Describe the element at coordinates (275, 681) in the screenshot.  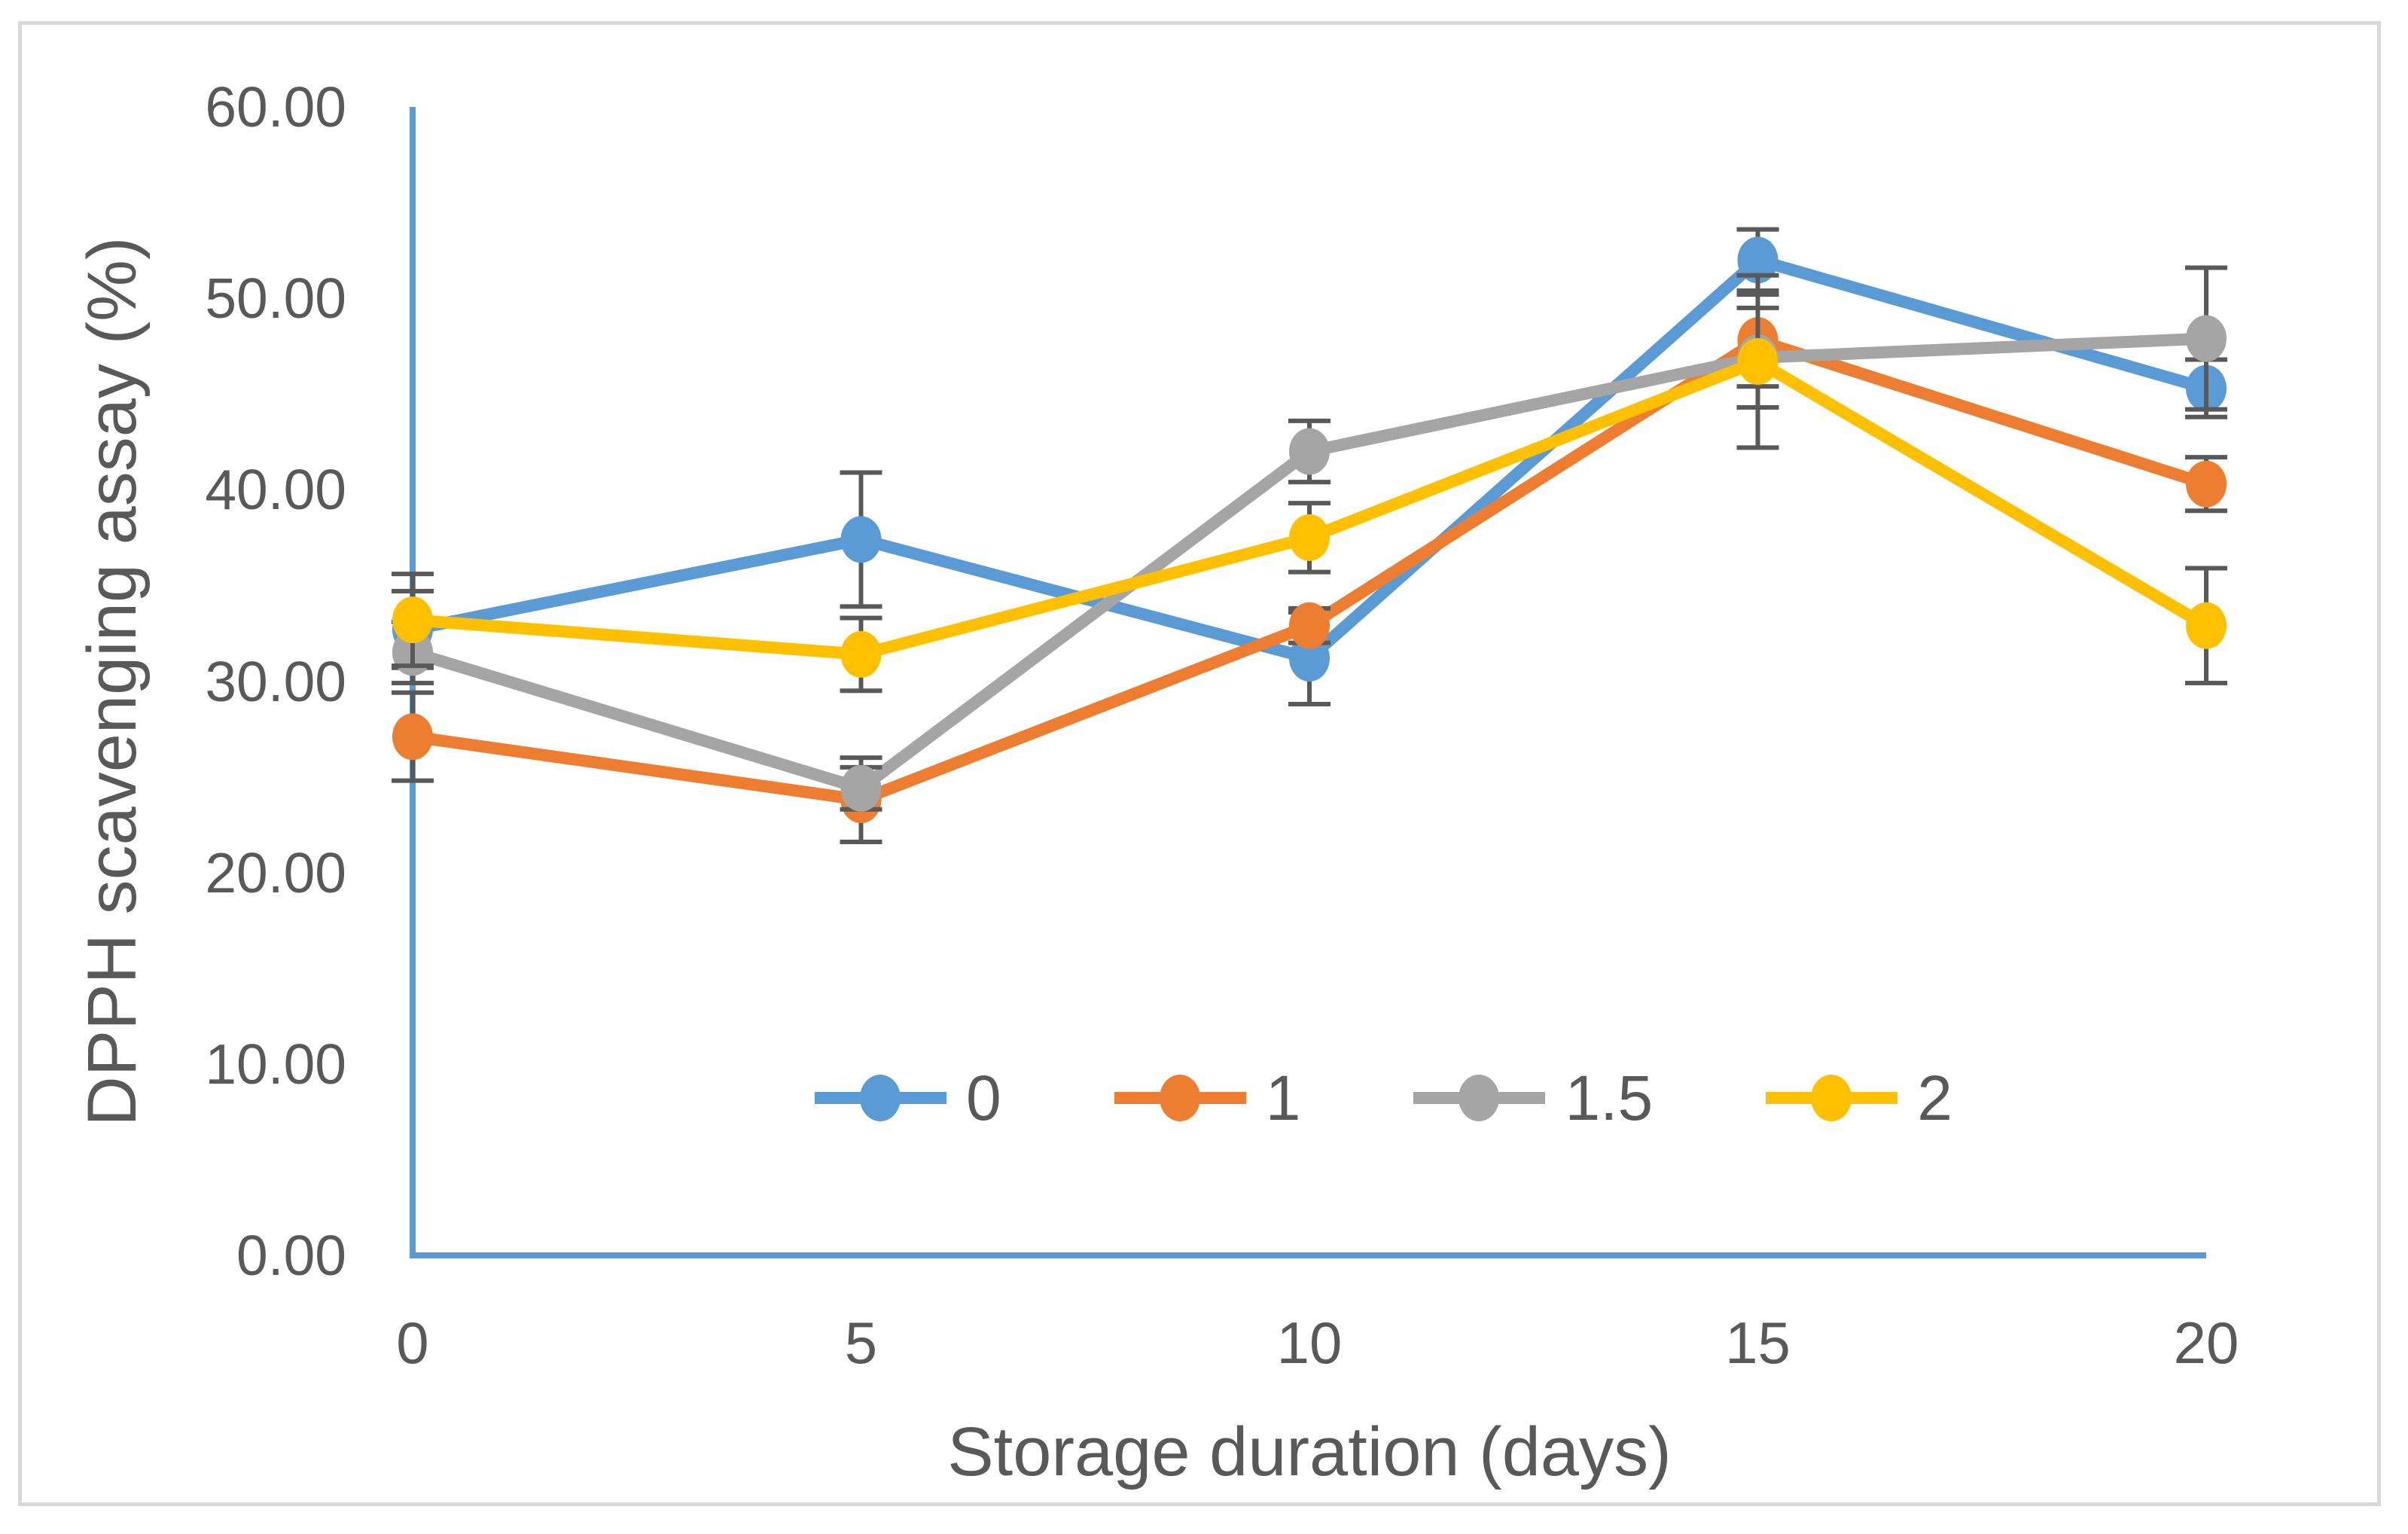
I see `y-tick-label-30.00: 30.00` at that location.